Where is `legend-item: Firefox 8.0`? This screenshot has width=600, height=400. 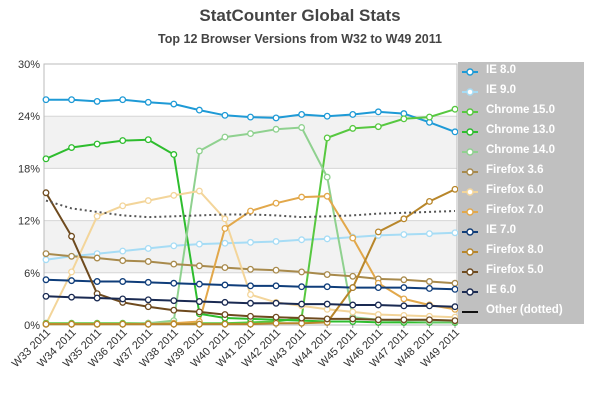 legend-item: Firefox 8.0 is located at coordinates (521, 252).